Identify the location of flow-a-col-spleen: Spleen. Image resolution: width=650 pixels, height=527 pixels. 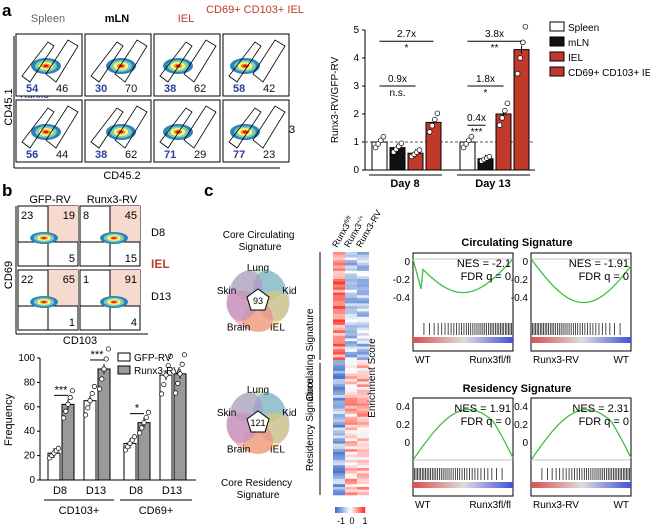
(48, 19).